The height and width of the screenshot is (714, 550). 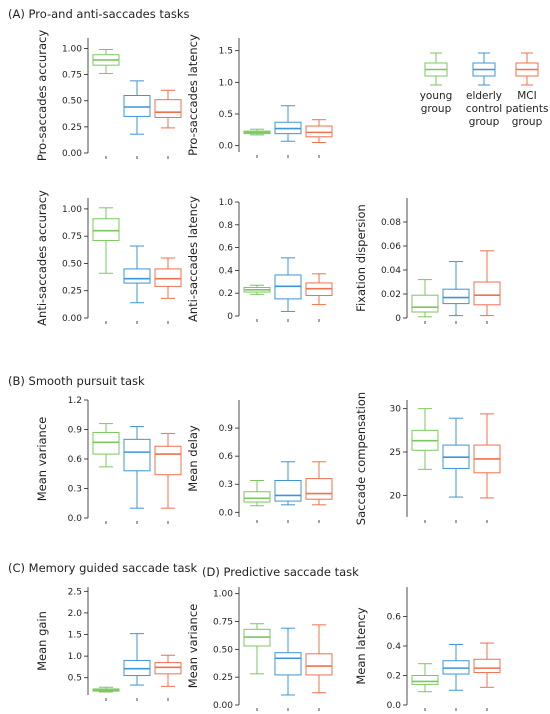 I want to click on y-axis-label: Anti-saccades latency, so click(x=193, y=259).